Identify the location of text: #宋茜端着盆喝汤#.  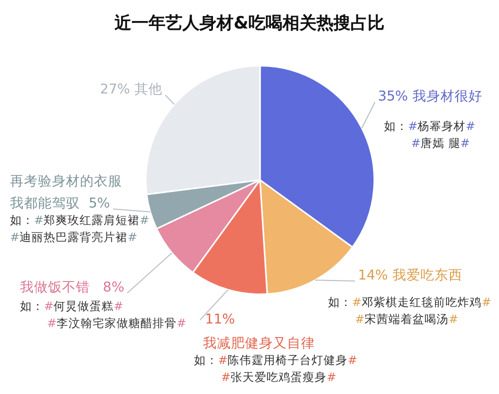
(406, 319).